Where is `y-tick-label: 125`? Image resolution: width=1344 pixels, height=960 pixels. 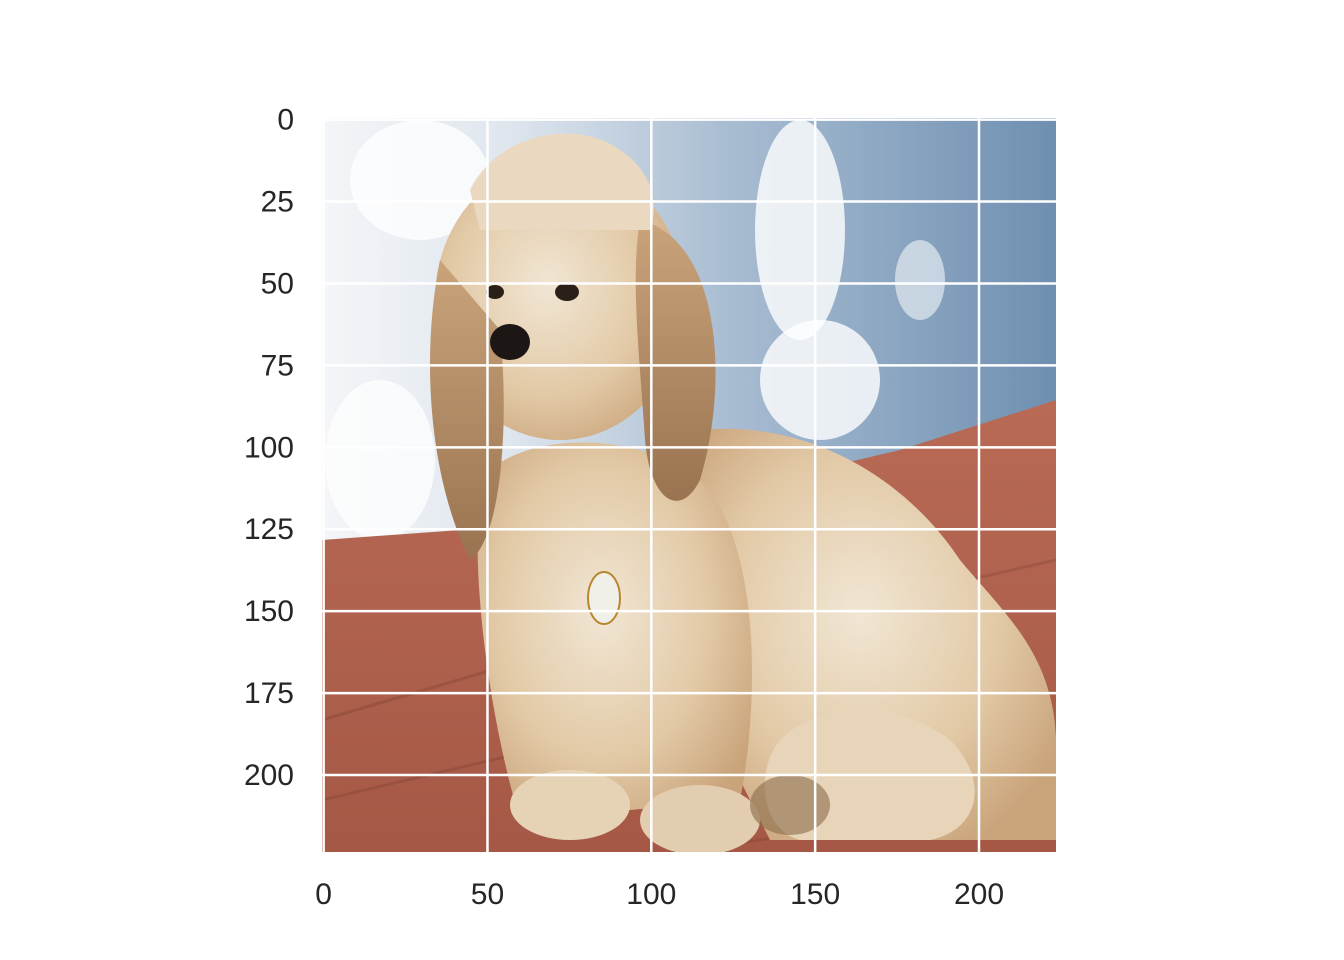
y-tick-label: 125 is located at coordinates (269, 529).